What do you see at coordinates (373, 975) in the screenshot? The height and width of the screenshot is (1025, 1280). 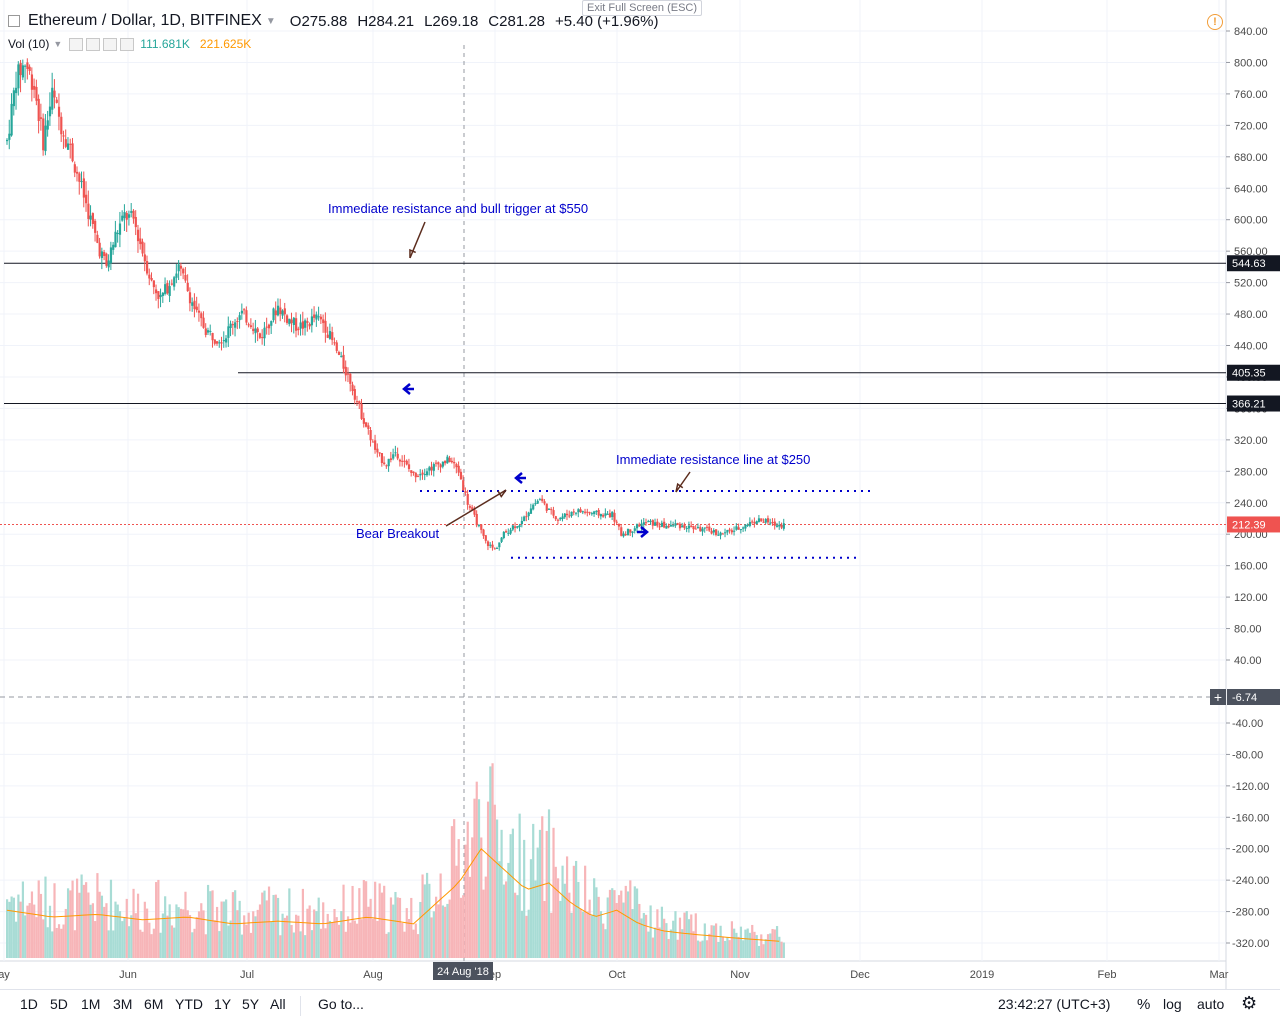 I see `time-tick-label: Aug` at bounding box center [373, 975].